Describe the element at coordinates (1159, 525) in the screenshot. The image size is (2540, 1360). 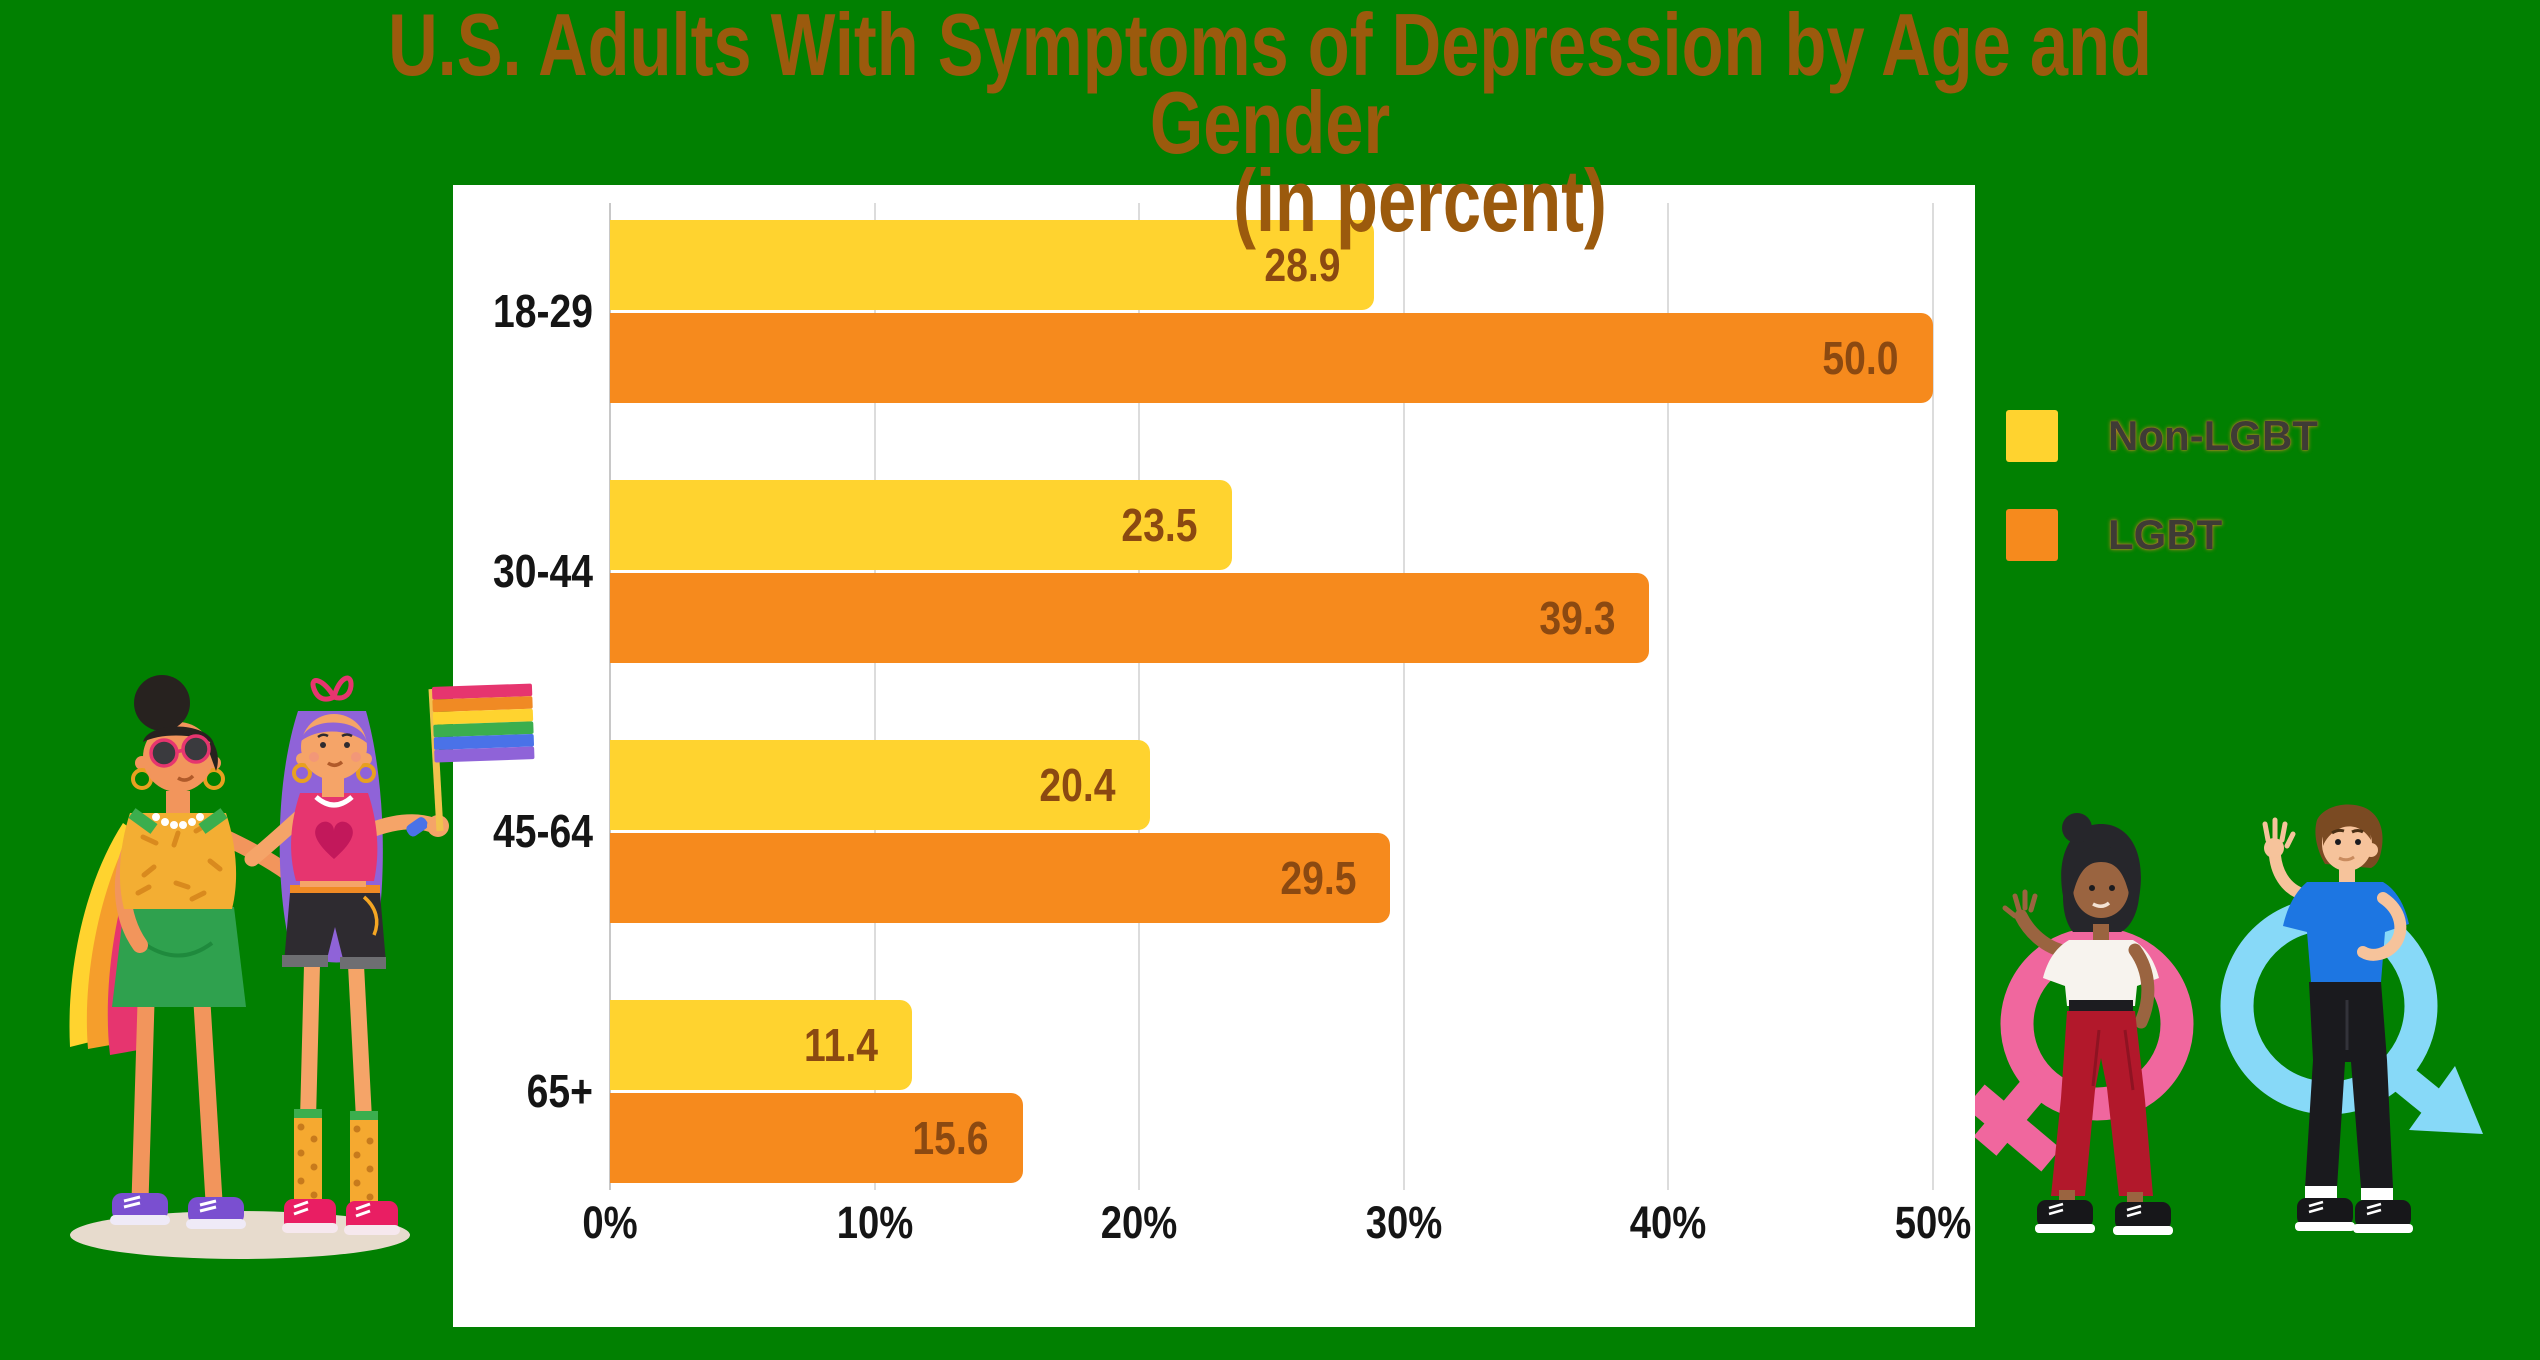
I see `bar-value-label: 23.5` at that location.